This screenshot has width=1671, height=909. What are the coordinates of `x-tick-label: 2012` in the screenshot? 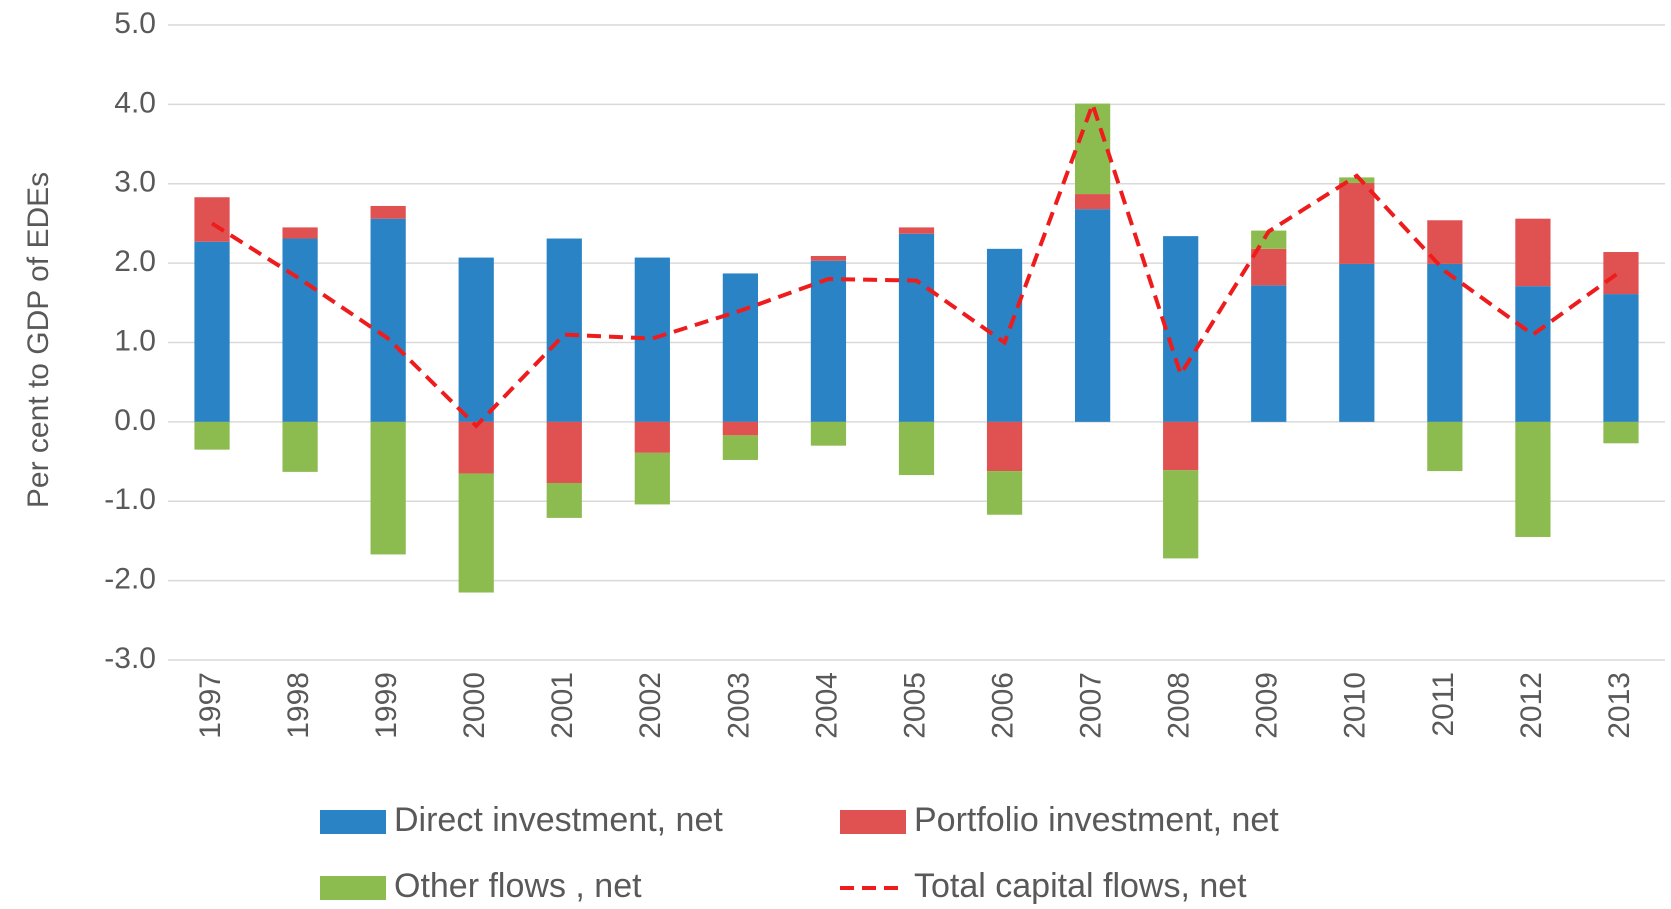 It's located at (1531, 705).